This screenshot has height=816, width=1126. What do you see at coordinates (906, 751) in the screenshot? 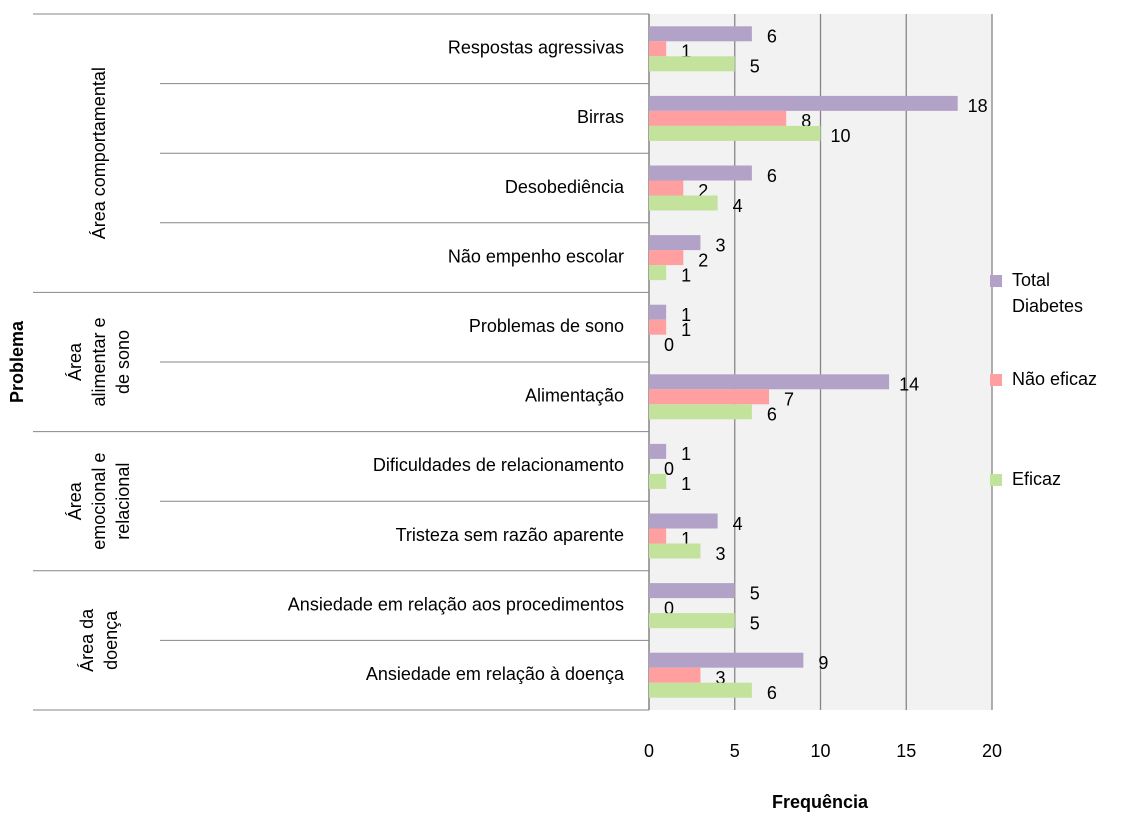
I see `x-tick-label: 15` at bounding box center [906, 751].